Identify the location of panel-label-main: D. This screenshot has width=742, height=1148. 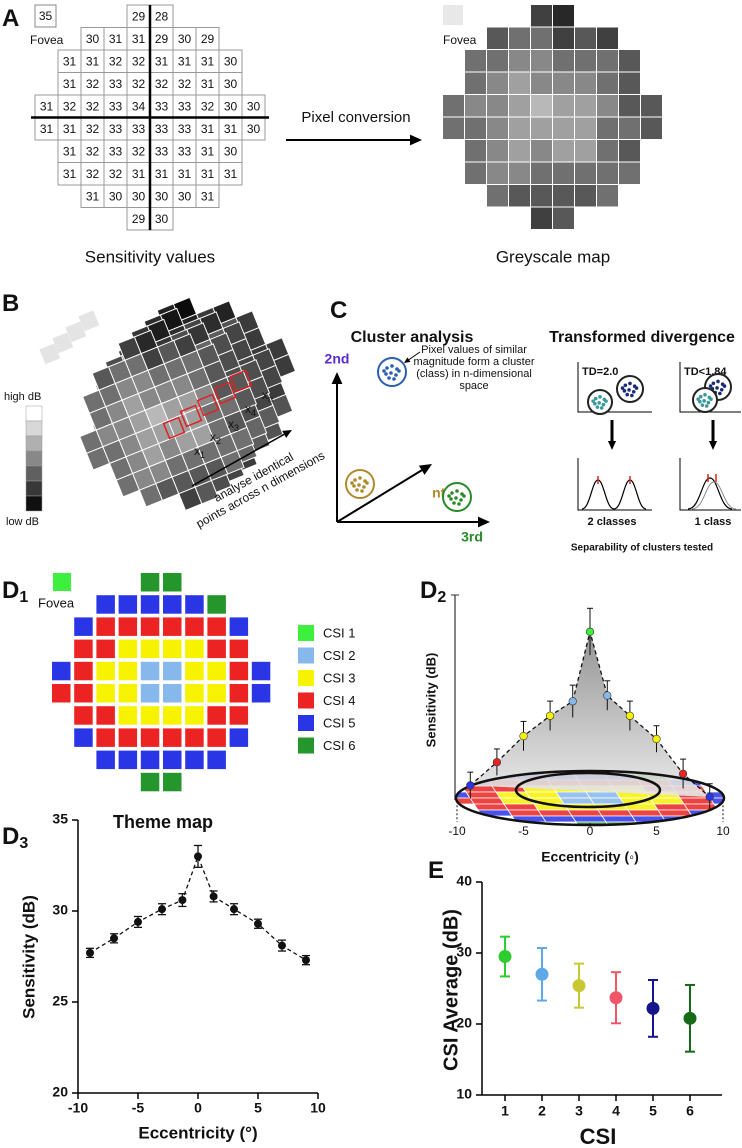
(428, 590).